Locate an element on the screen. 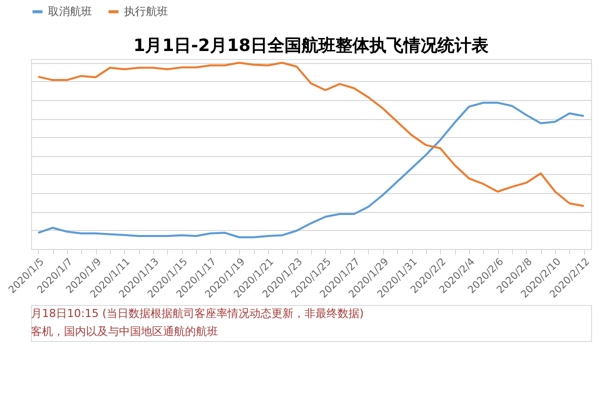 Image resolution: width=600 pixels, height=400 pixels. text: 客机，国内以及与中国地区通航的航班 is located at coordinates (124, 331).